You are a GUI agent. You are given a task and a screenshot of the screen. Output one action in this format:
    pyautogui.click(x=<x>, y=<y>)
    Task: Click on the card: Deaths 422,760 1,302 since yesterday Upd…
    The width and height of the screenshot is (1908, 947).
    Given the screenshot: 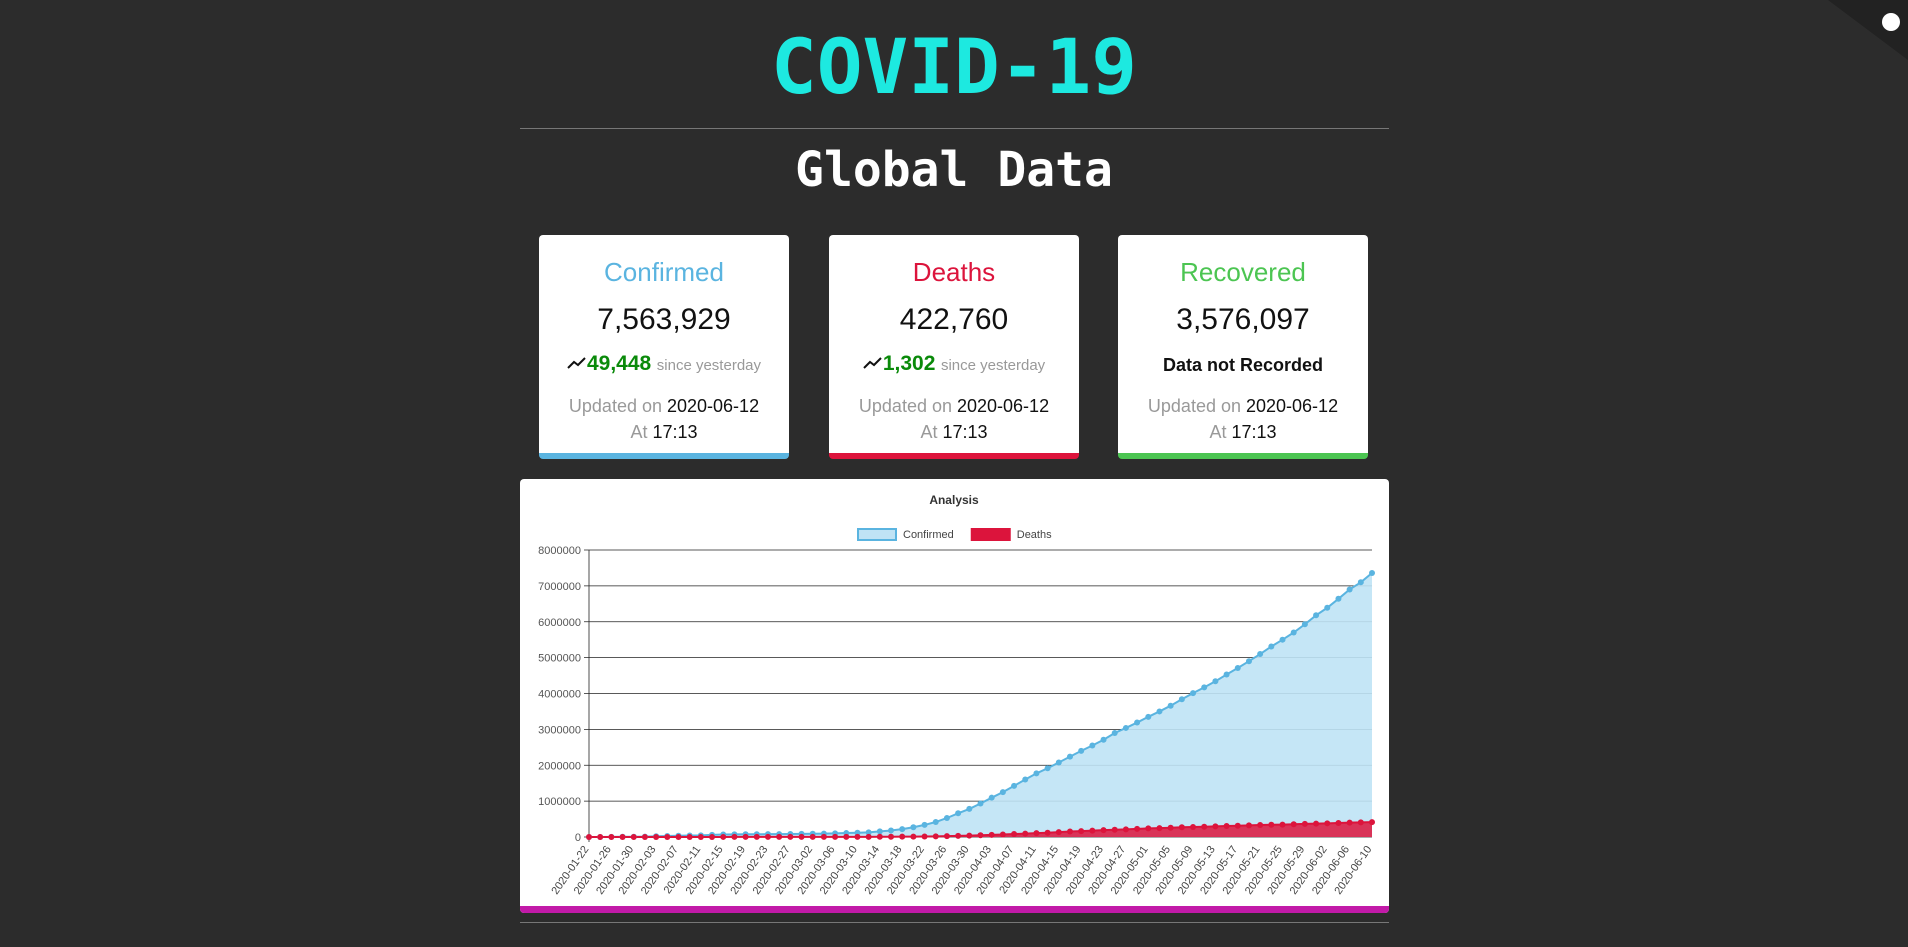 What is the action you would take?
    pyautogui.click(x=954, y=347)
    